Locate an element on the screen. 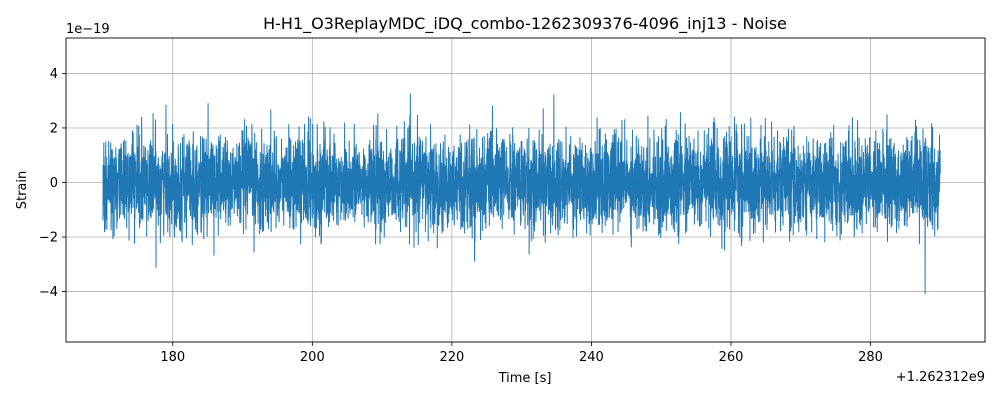 The image size is (1000, 400). y-tick-label: −4 is located at coordinates (48, 292).